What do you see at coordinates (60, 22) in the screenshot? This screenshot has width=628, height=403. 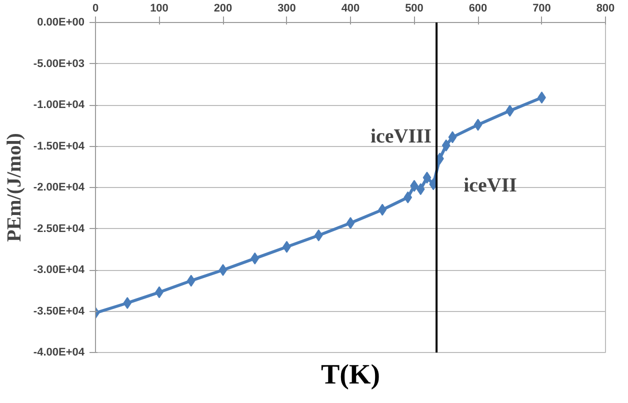 I see `y-tick-label: 0.00E+00` at bounding box center [60, 22].